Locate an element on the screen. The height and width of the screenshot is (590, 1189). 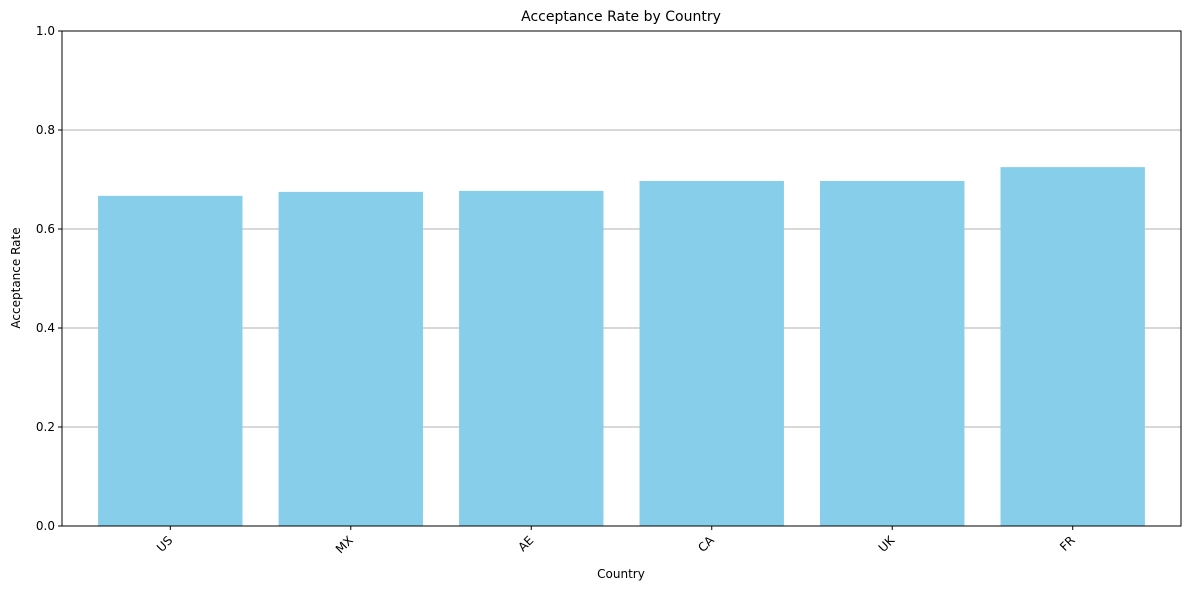
y-tick-label: 0.0 is located at coordinates (45, 526).